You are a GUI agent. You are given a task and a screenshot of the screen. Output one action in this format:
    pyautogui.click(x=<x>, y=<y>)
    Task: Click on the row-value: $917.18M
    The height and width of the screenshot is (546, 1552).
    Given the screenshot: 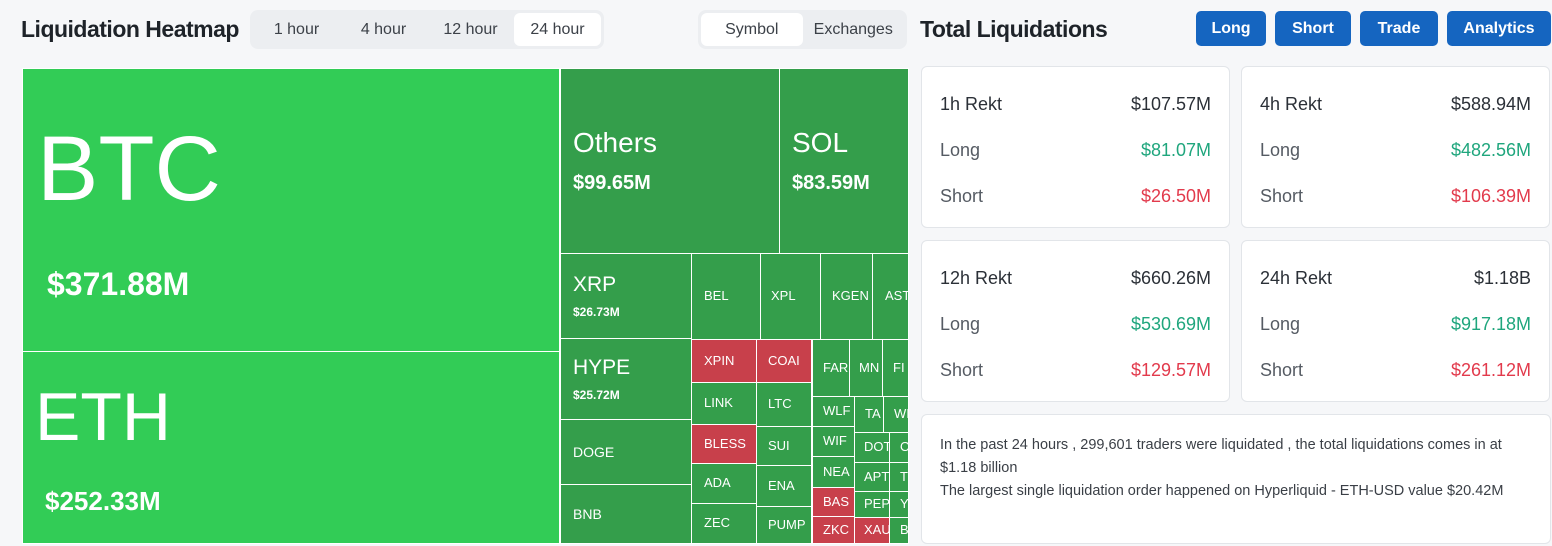 What is the action you would take?
    pyautogui.click(x=1490, y=323)
    